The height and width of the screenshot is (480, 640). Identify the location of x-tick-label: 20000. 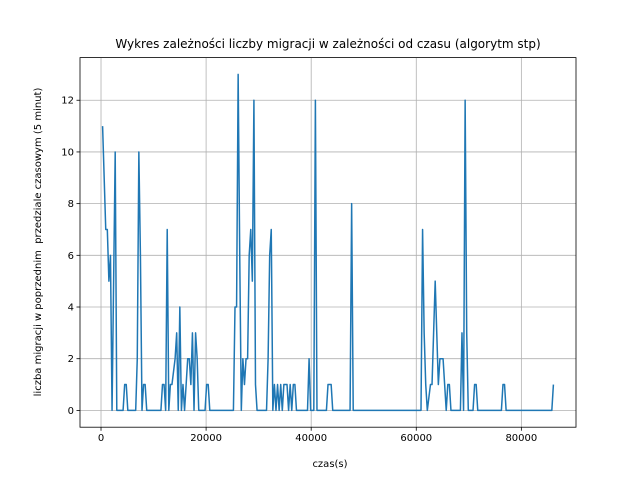
(206, 438).